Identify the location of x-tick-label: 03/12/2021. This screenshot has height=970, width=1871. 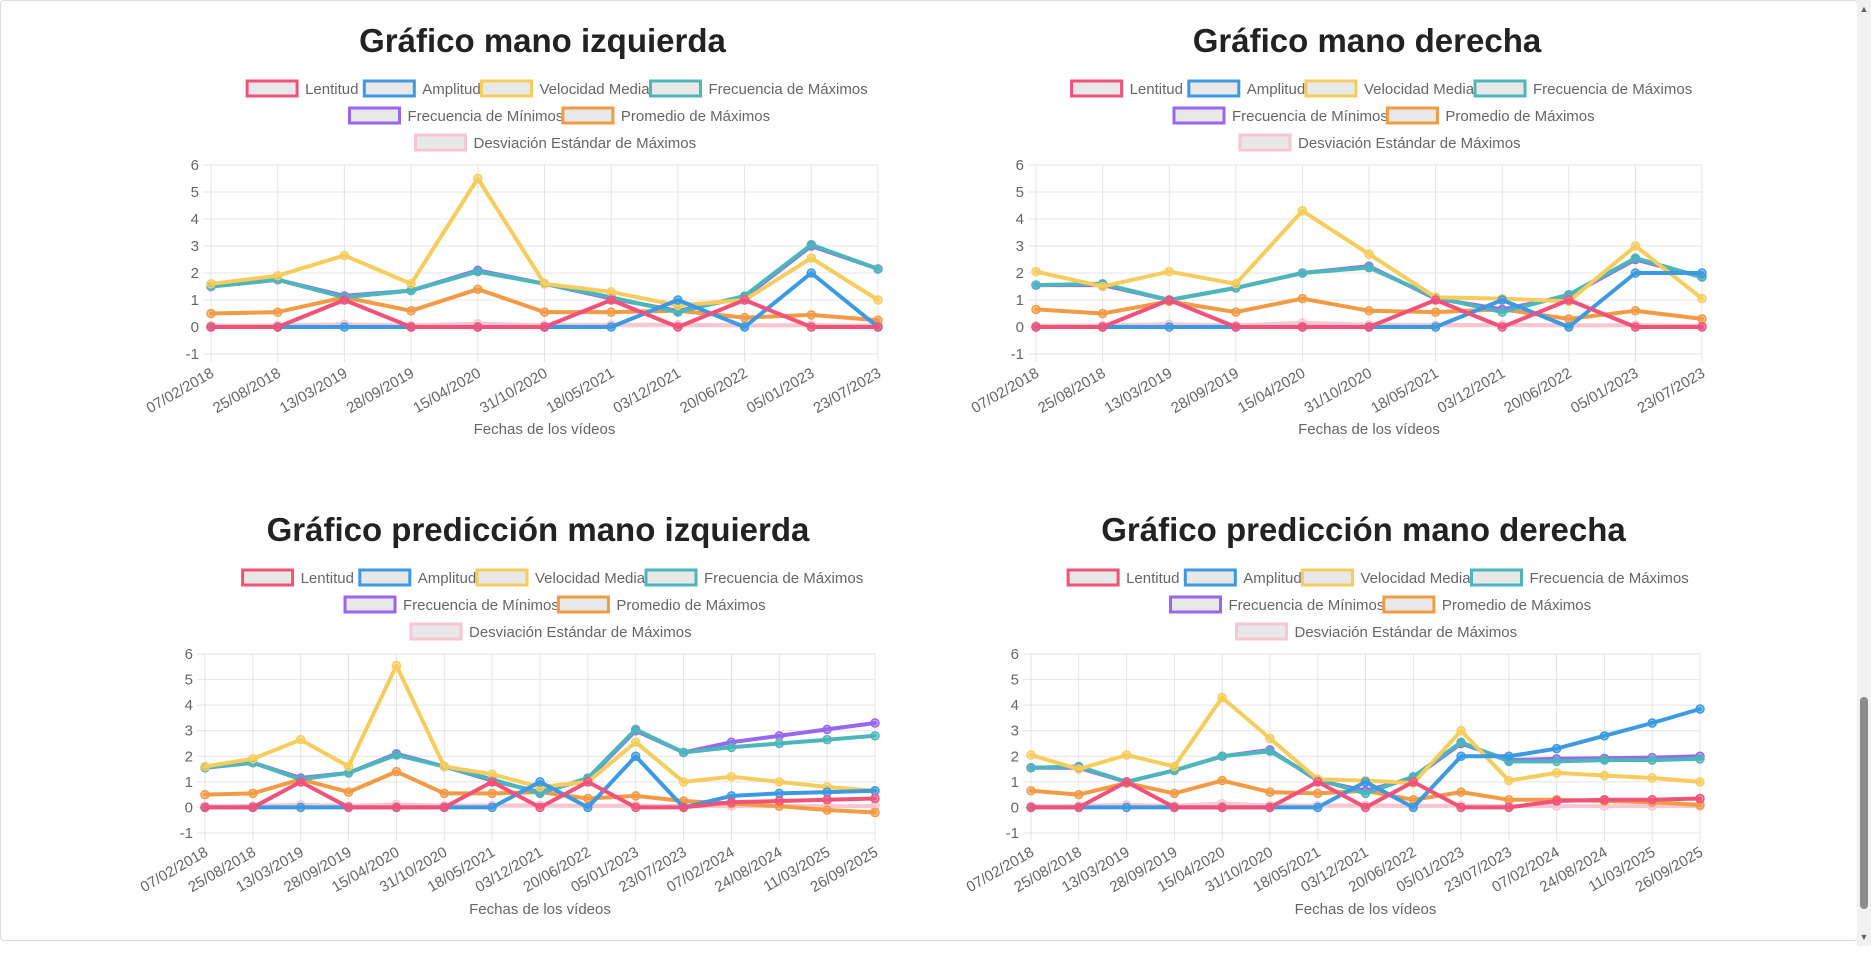
(1472, 391).